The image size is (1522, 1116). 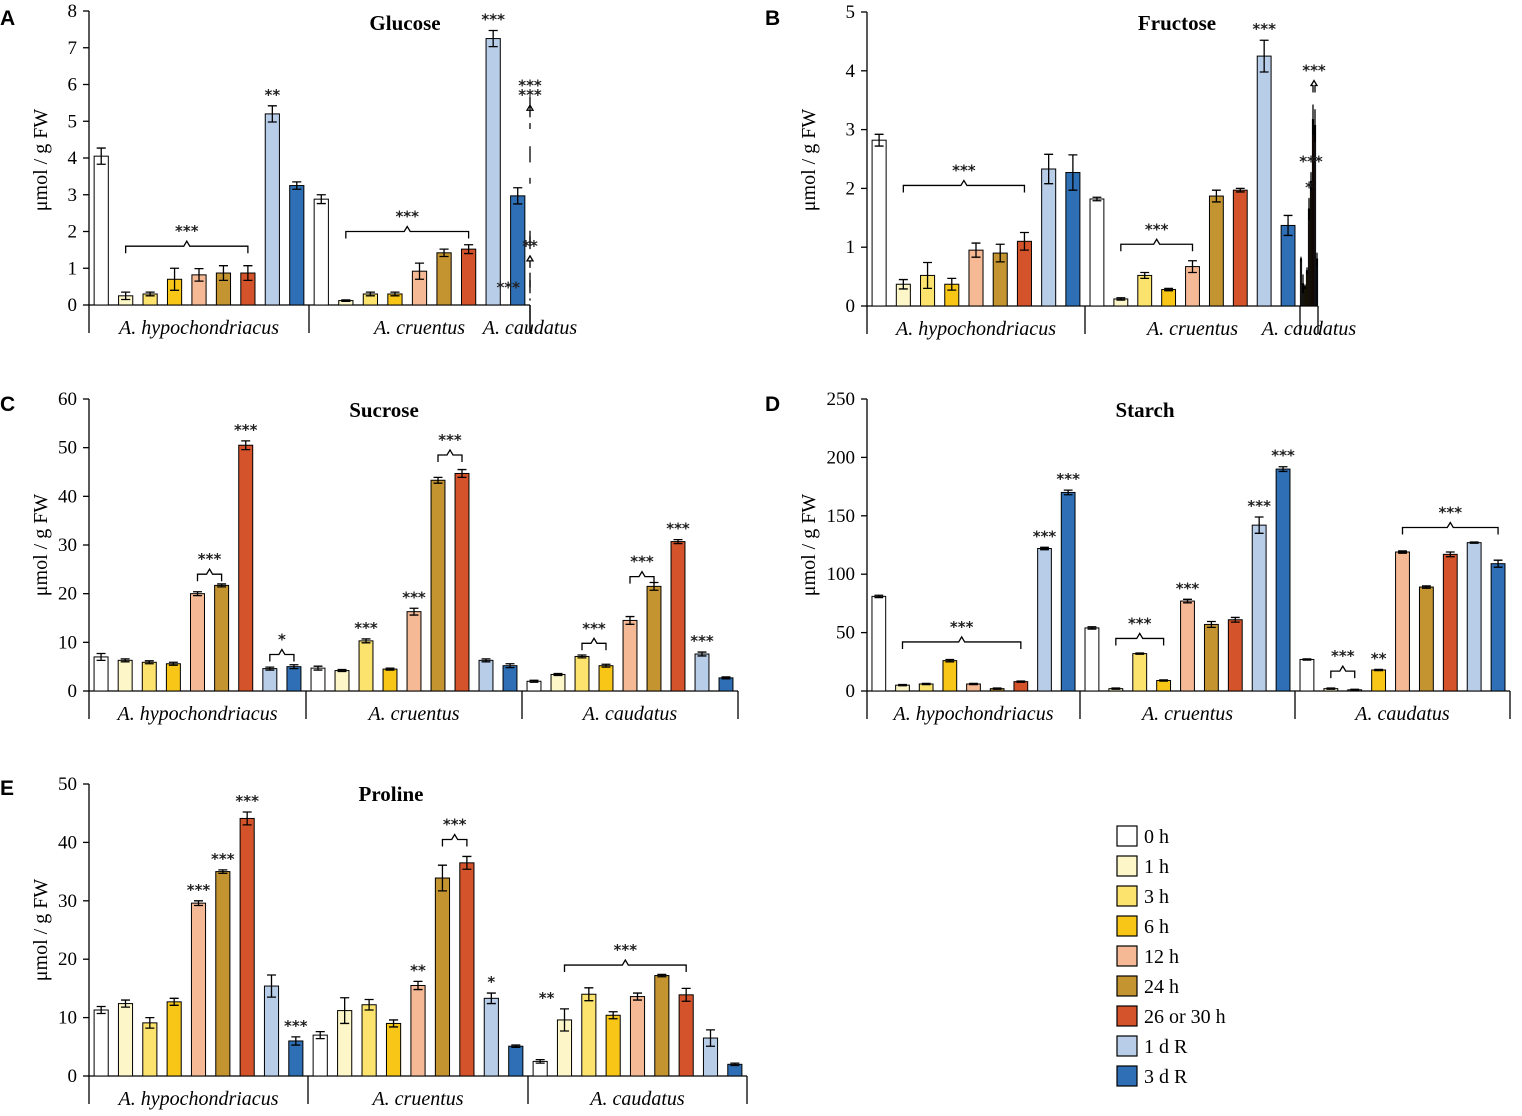 I want to click on bar-12-h, so click(x=414, y=651).